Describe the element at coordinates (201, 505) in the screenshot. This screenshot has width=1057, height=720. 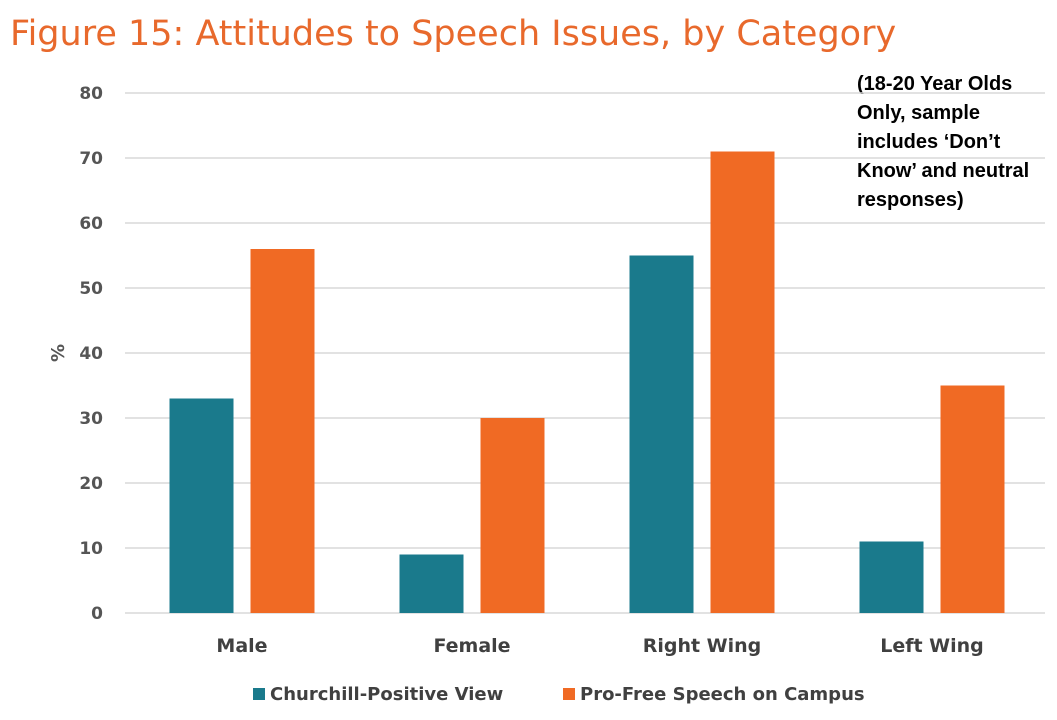
I see `bar-churchill-male` at that location.